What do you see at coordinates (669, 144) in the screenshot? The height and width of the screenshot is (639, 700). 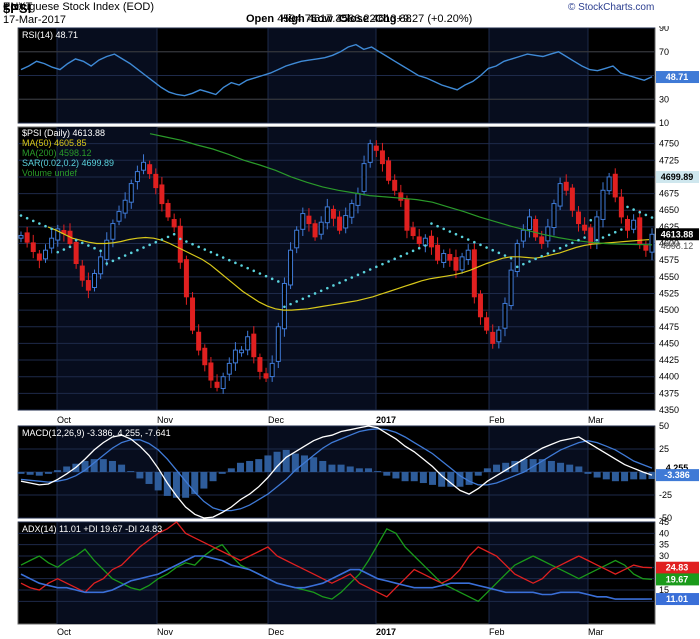 I see `price-tick-label: 4750` at bounding box center [669, 144].